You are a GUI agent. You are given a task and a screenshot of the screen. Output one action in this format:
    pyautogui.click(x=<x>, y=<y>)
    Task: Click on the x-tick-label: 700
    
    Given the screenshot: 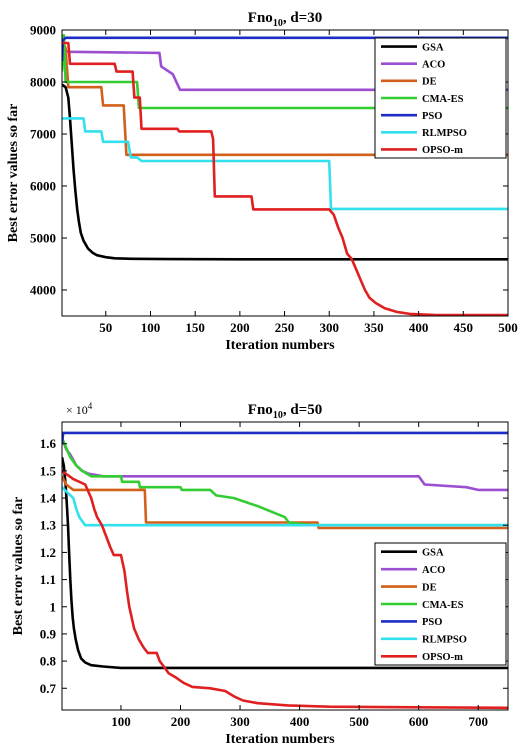 What is the action you would take?
    pyautogui.click(x=478, y=721)
    